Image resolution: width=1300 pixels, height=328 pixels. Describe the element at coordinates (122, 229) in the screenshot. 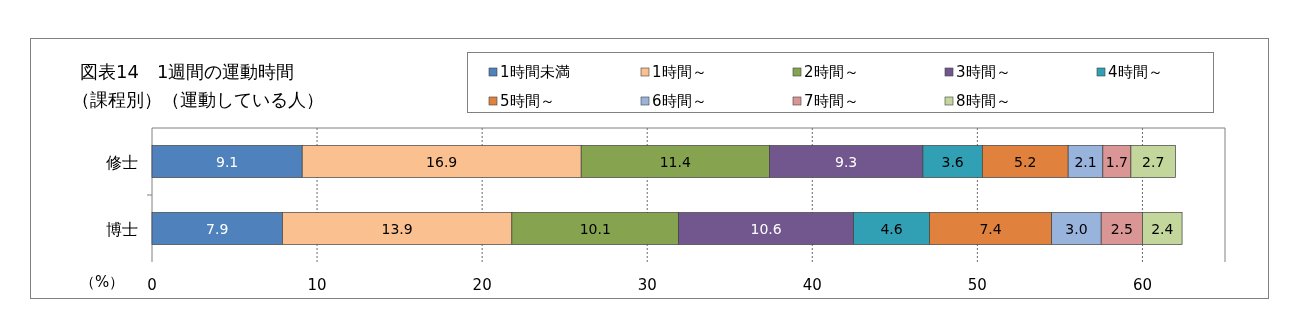

I see `y-tick-label: 博士` at that location.